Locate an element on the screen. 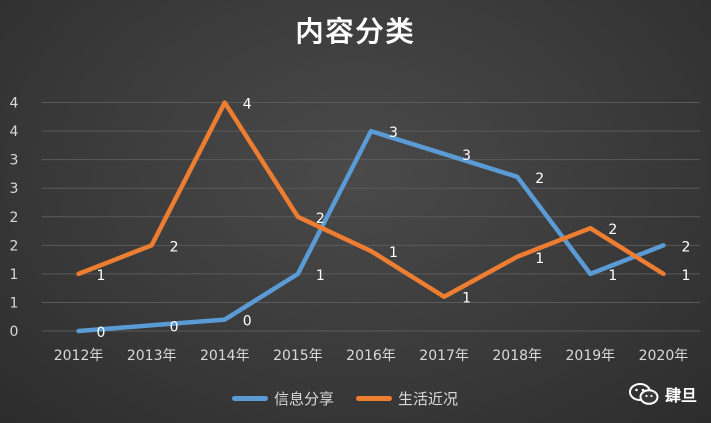 The width and height of the screenshot is (711, 423). legend-label-life: 生活近况 is located at coordinates (428, 399).